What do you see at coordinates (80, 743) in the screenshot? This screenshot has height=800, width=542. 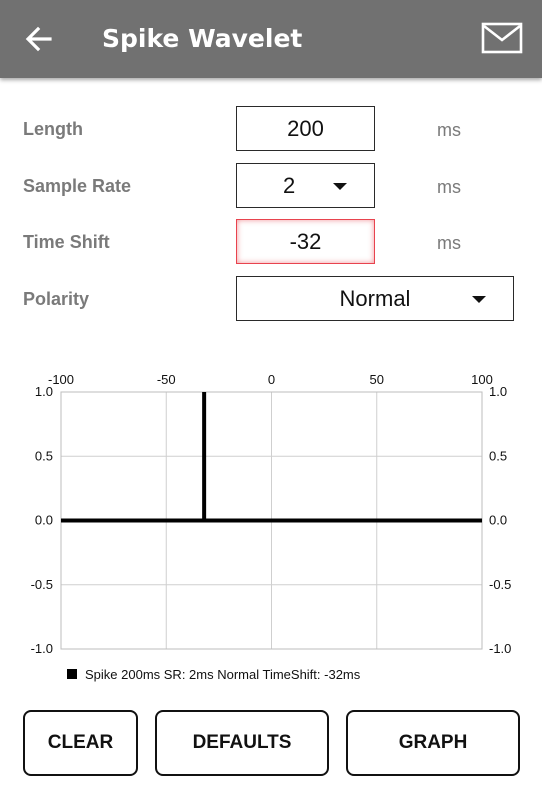 I see `clear-button: CLEAR` at bounding box center [80, 743].